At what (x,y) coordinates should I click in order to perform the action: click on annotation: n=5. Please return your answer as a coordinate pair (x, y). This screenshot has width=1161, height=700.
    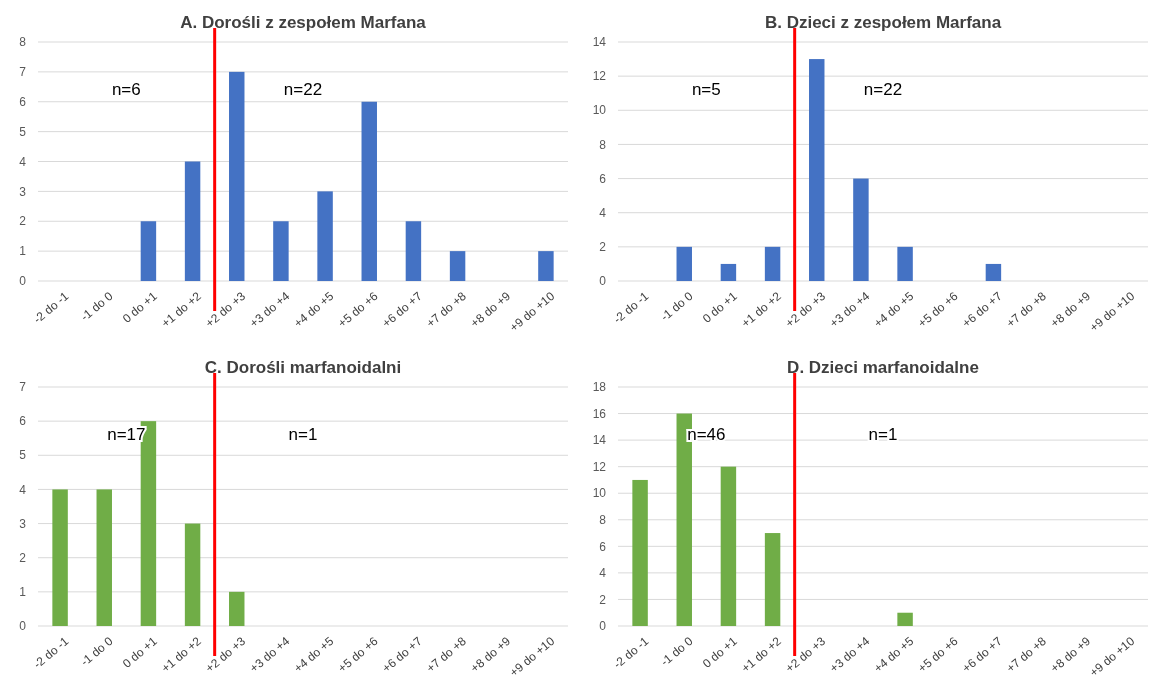
    Looking at the image, I should click on (706, 89).